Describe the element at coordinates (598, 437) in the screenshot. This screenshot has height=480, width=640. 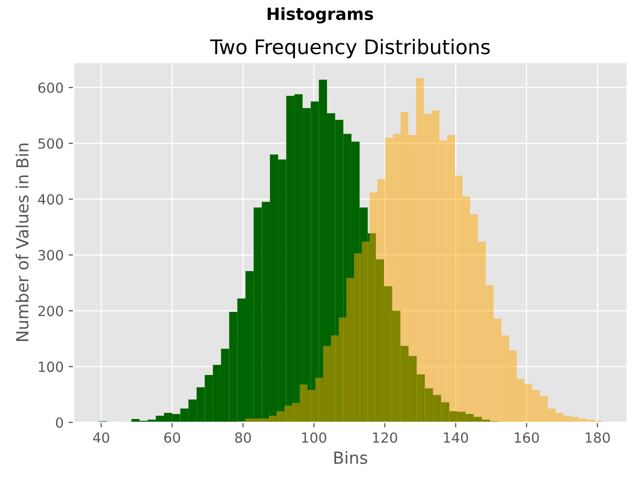
I see `x-tick-label: 180` at that location.